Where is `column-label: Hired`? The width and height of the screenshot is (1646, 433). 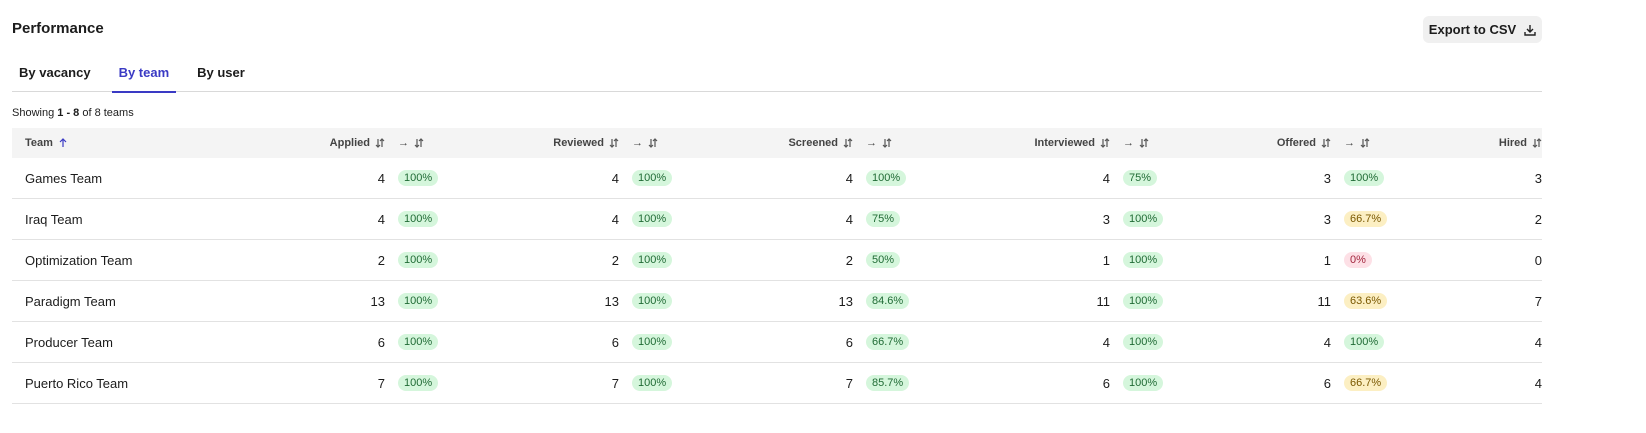
column-label: Hired is located at coordinates (1512, 143).